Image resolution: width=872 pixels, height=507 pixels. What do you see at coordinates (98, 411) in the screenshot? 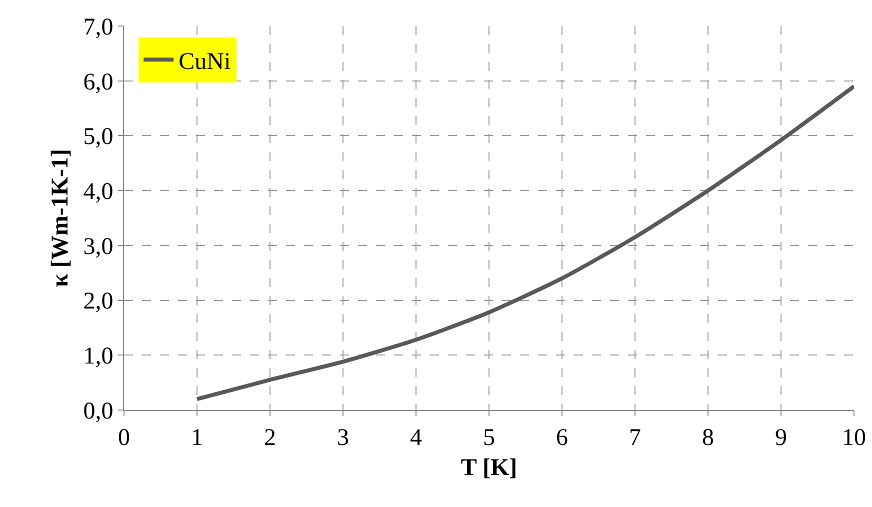
I see `y-tick-label: 0,0` at bounding box center [98, 411].